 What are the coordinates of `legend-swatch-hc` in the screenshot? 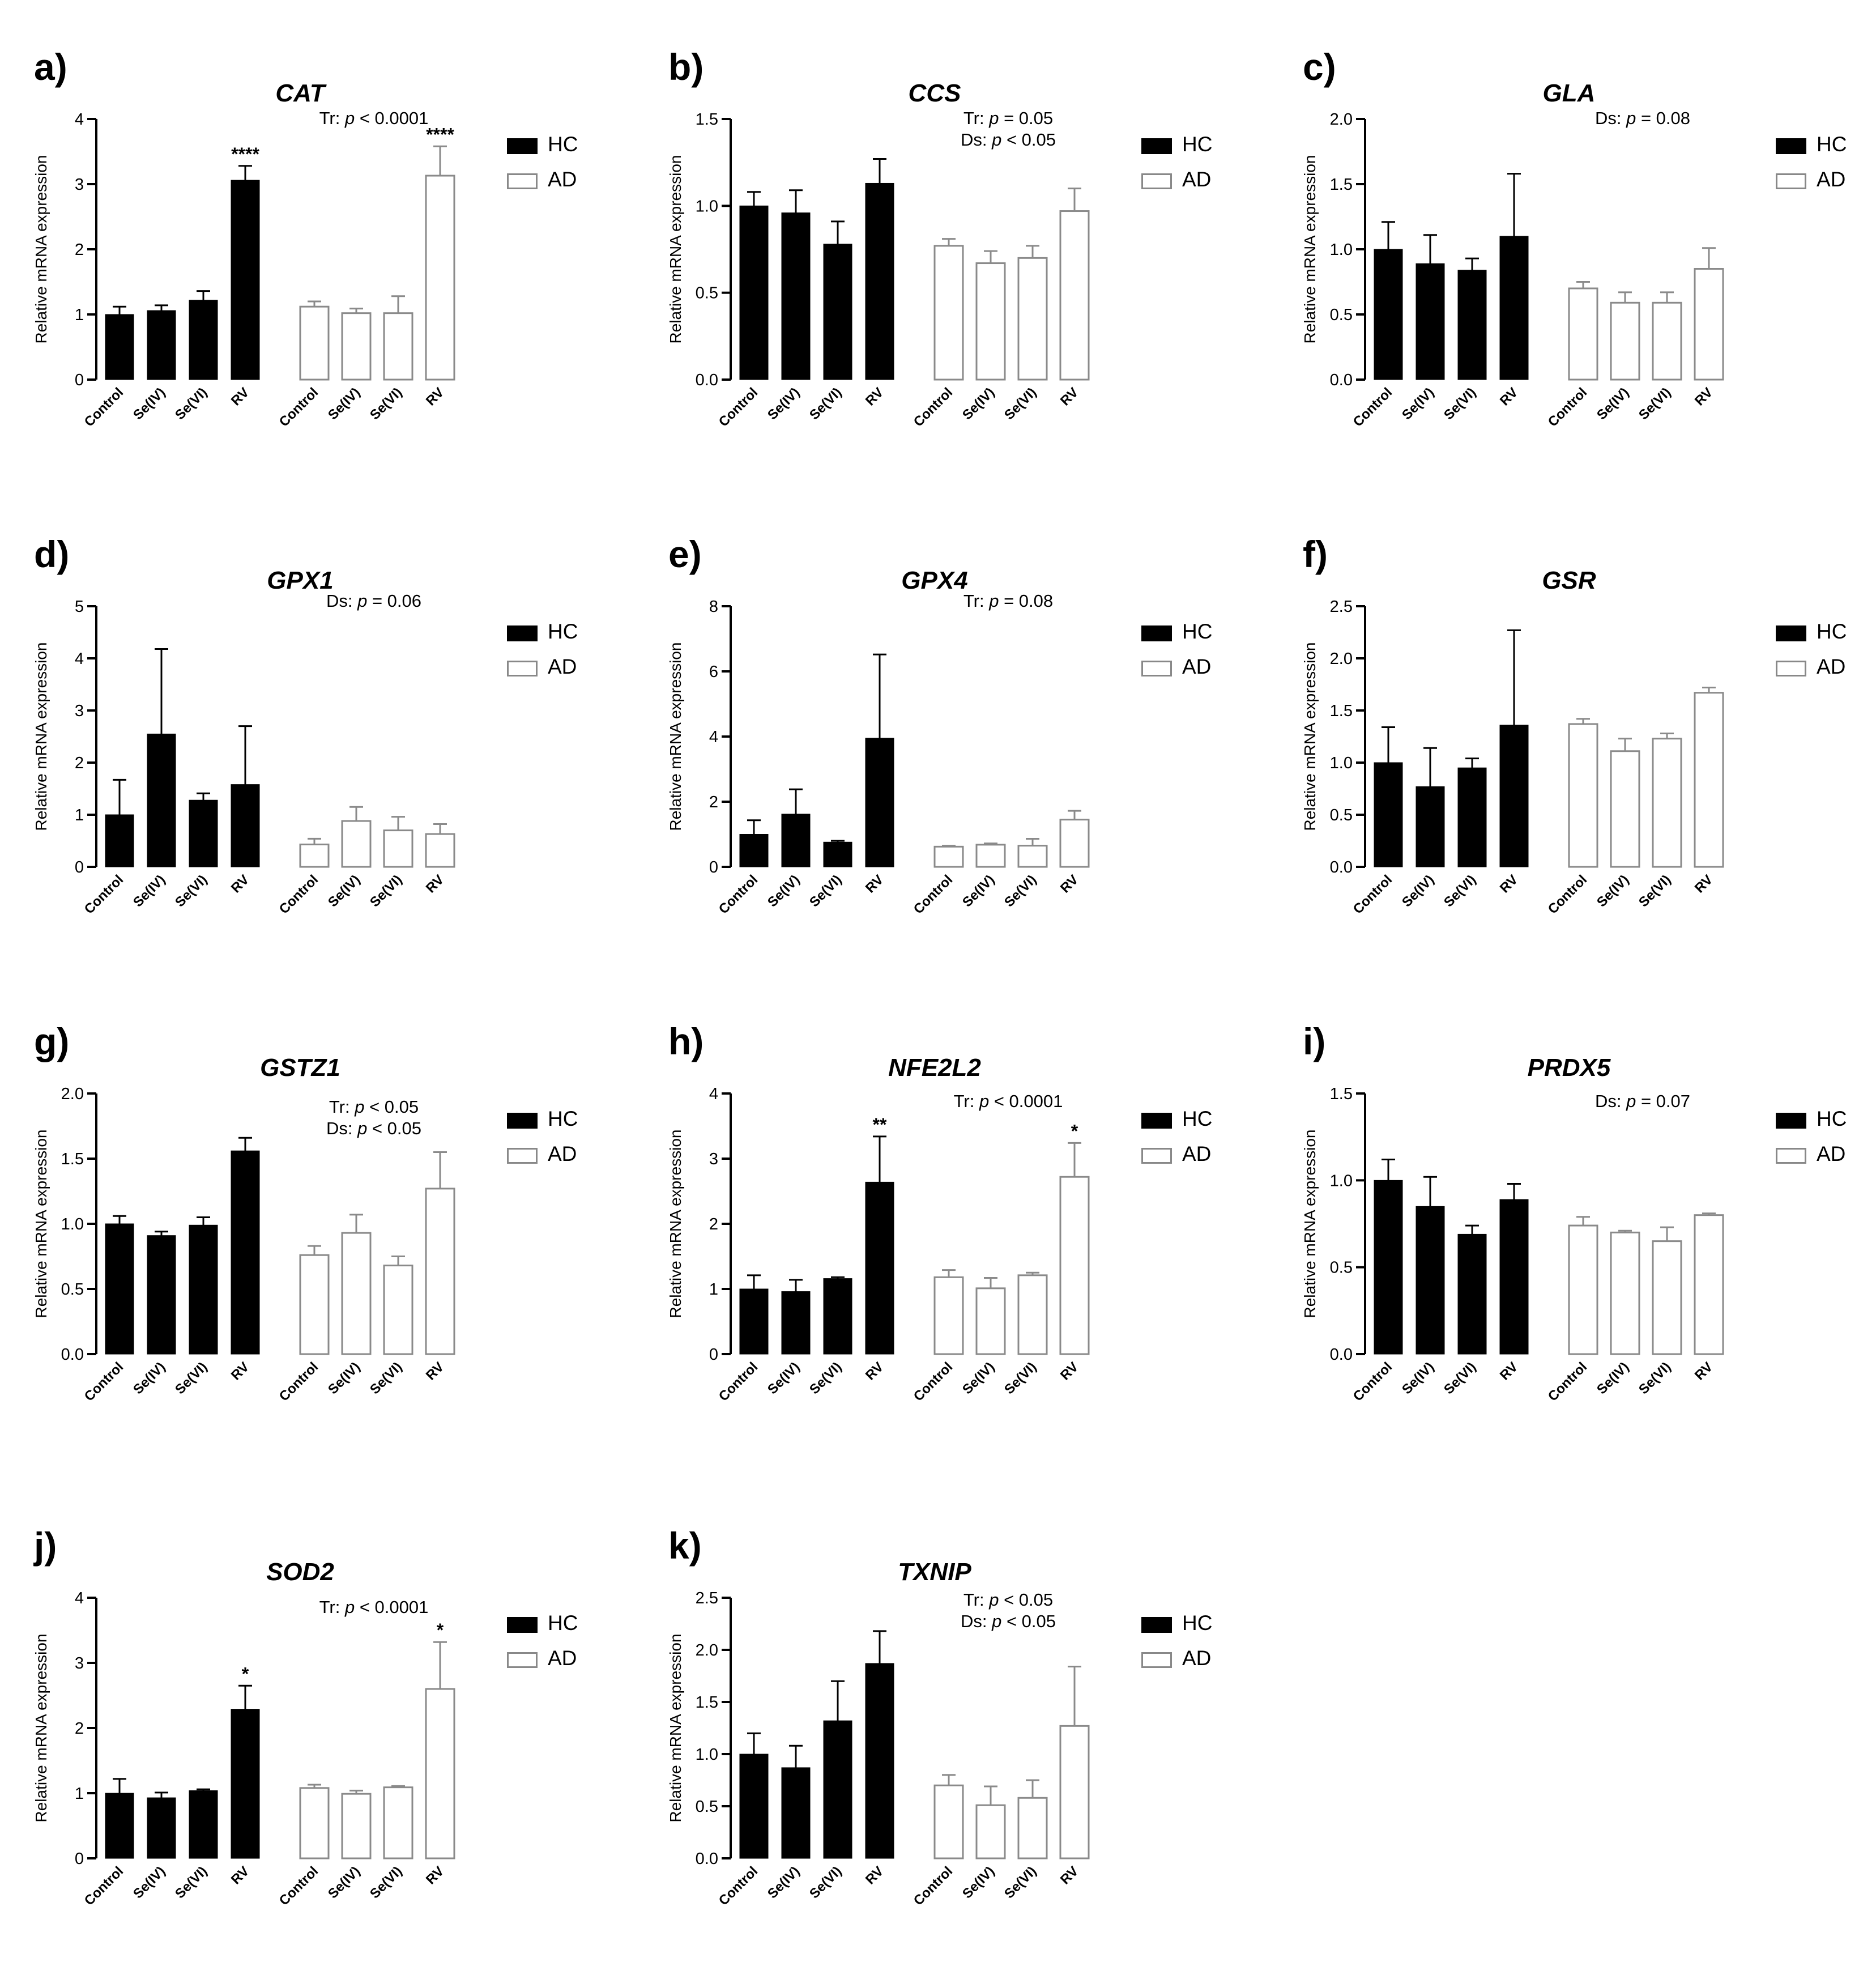 It's located at (522, 633).